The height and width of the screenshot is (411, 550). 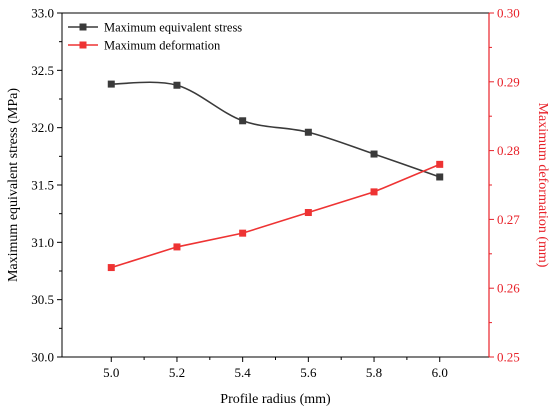 I want to click on x-tick-label: 5.8, so click(x=374, y=372).